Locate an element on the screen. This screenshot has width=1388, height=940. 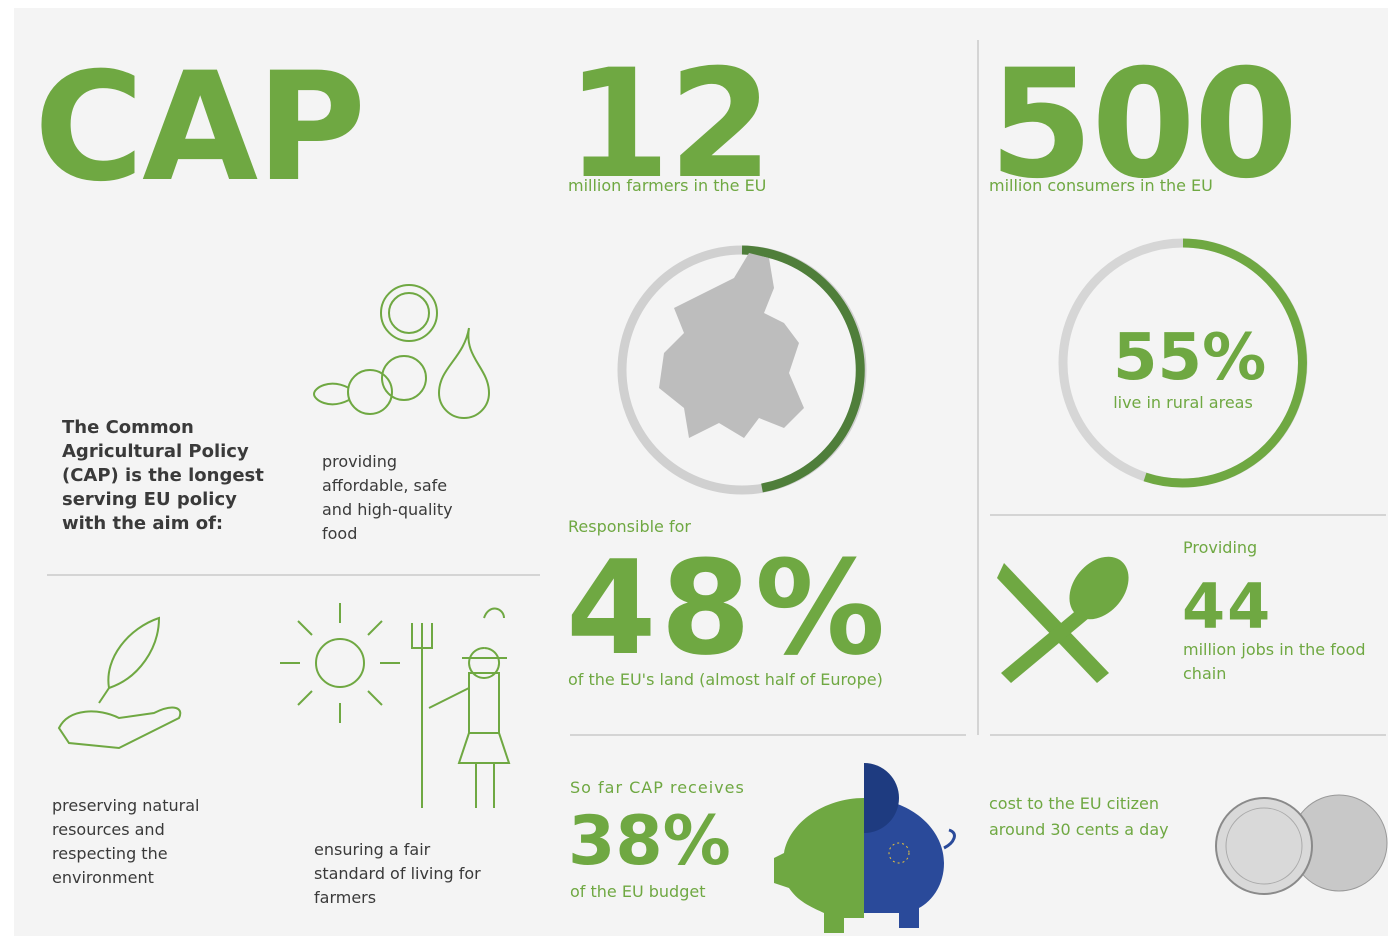
stat-intro: Responsible for is located at coordinates (629, 526).